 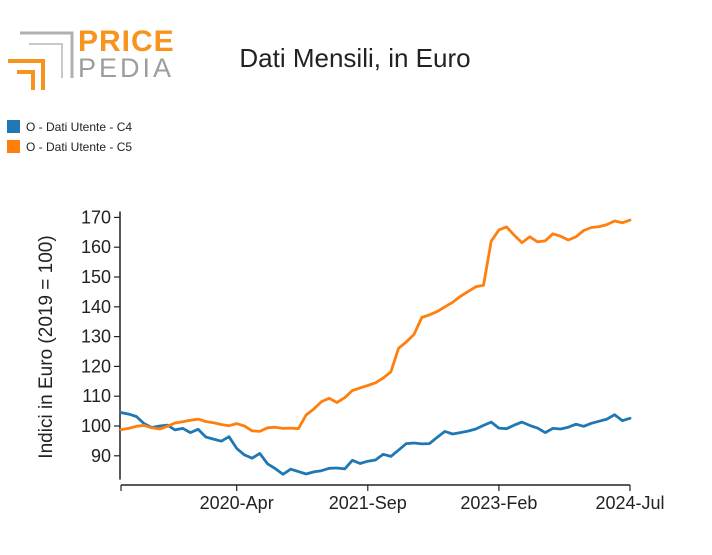 I want to click on x-tick-label: 2023-Feb, so click(x=498, y=503).